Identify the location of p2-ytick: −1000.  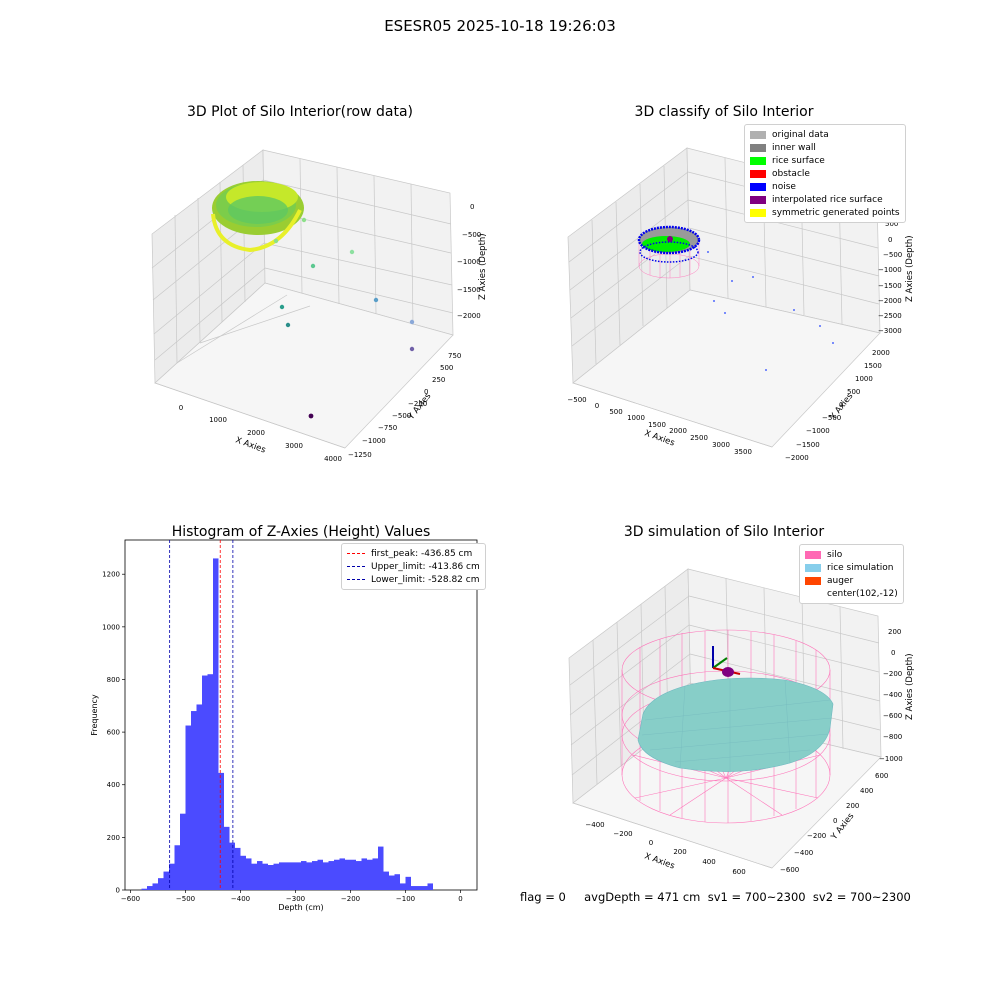
(818, 431).